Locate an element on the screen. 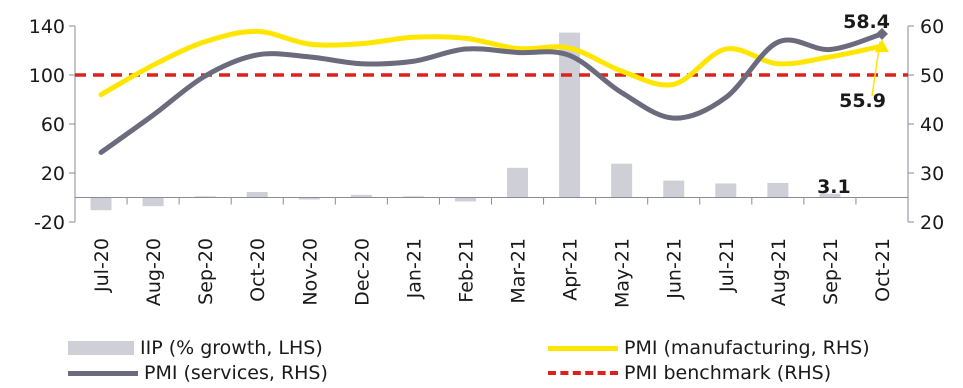 Image resolution: width=963 pixels, height=388 pixels. right-tick-label: 40 is located at coordinates (932, 125).